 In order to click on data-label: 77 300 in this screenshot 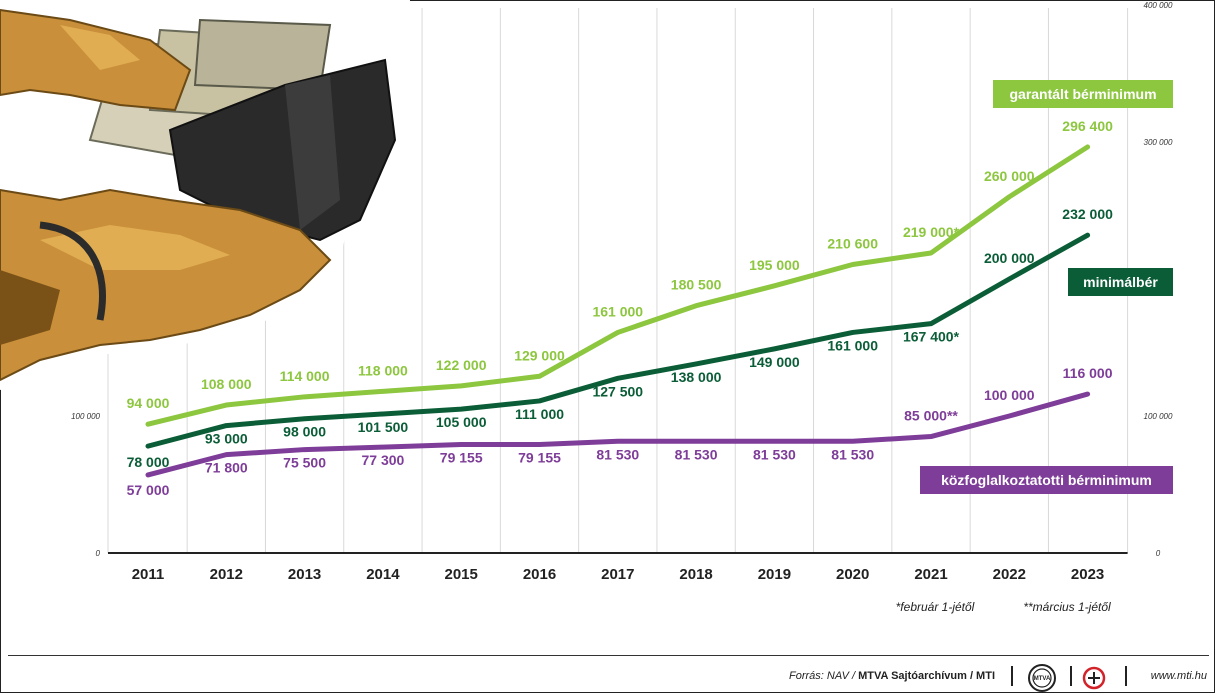, I will do `click(382, 460)`.